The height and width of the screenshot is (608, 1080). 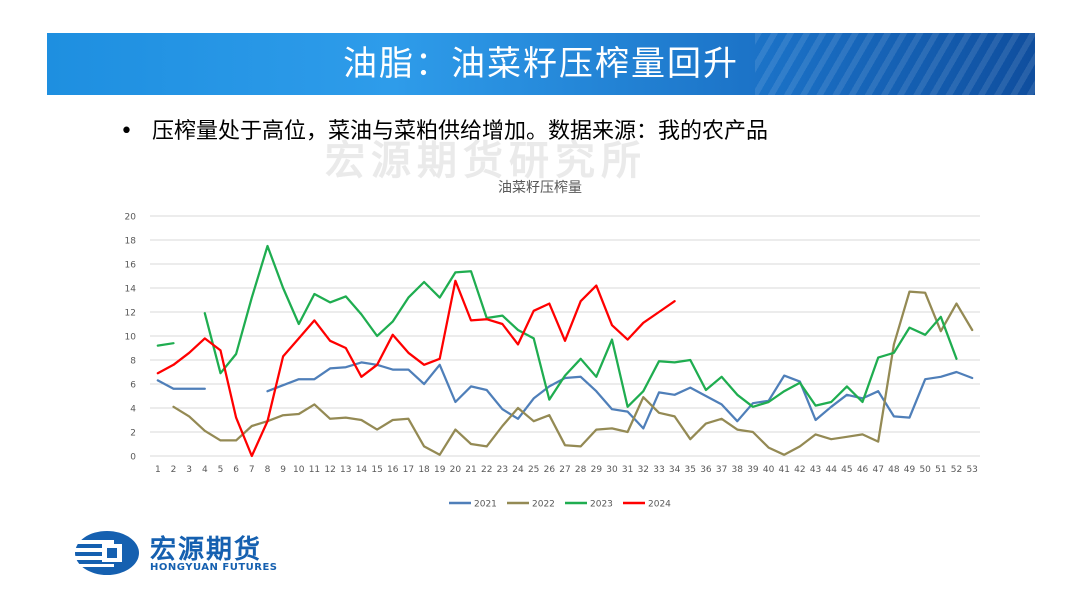 I want to click on x-tick-label: 22, so click(x=486, y=470).